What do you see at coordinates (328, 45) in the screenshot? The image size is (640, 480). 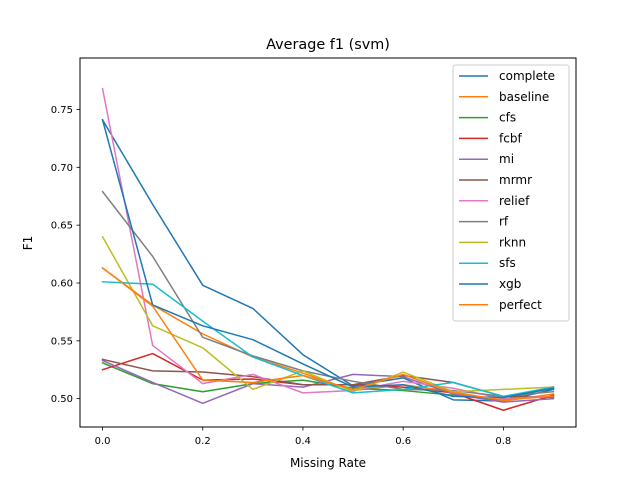 I see `chart-title: Average f1 (svm)` at bounding box center [328, 45].